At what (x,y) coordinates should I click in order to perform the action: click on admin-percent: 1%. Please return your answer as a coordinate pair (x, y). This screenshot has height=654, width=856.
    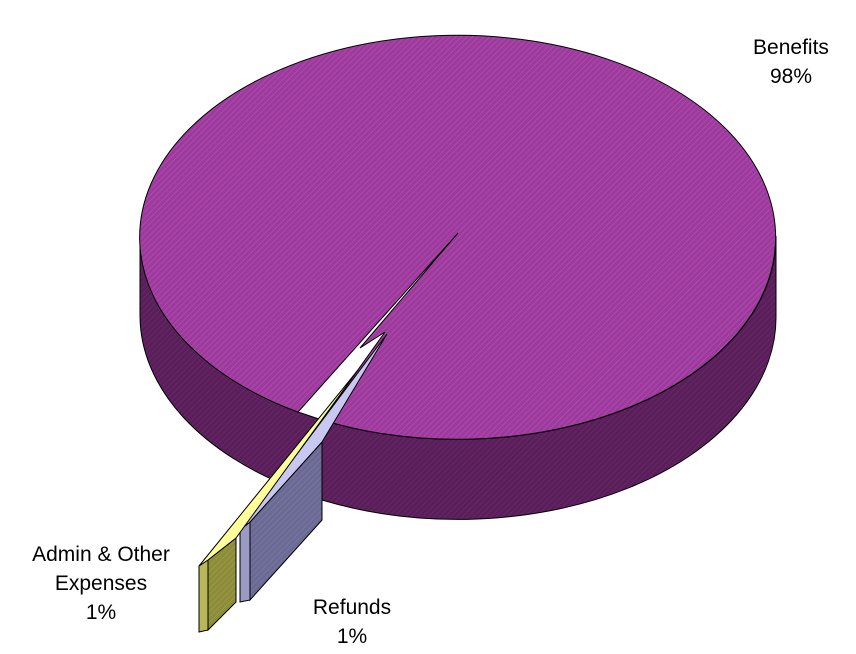
    Looking at the image, I should click on (101, 612).